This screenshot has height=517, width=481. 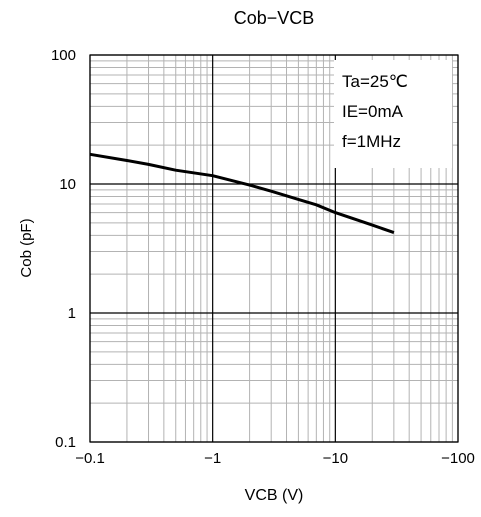 What do you see at coordinates (275, 458) in the screenshot?
I see `x-tick-labels: −0.1 −1 −10 −100` at bounding box center [275, 458].